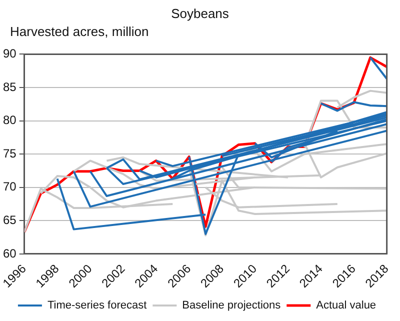 Image resolution: width=400 pixels, height=321 pixels. Describe the element at coordinates (9, 120) in the screenshot. I see `y-tick-label: 80` at that location.